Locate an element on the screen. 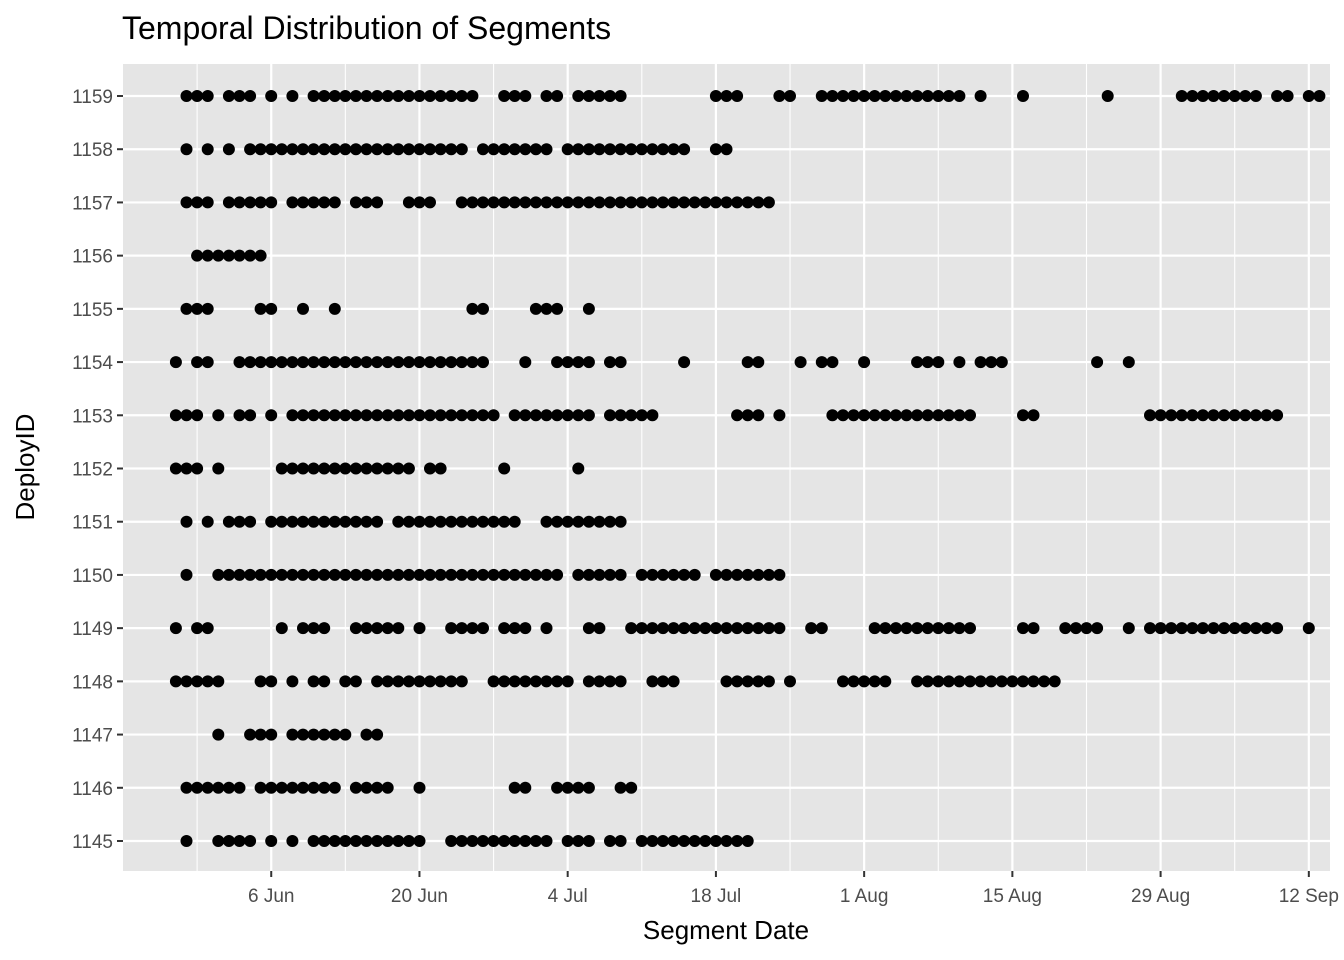 The image size is (1344, 960). y-tick-label: 1156 is located at coordinates (92, 257).